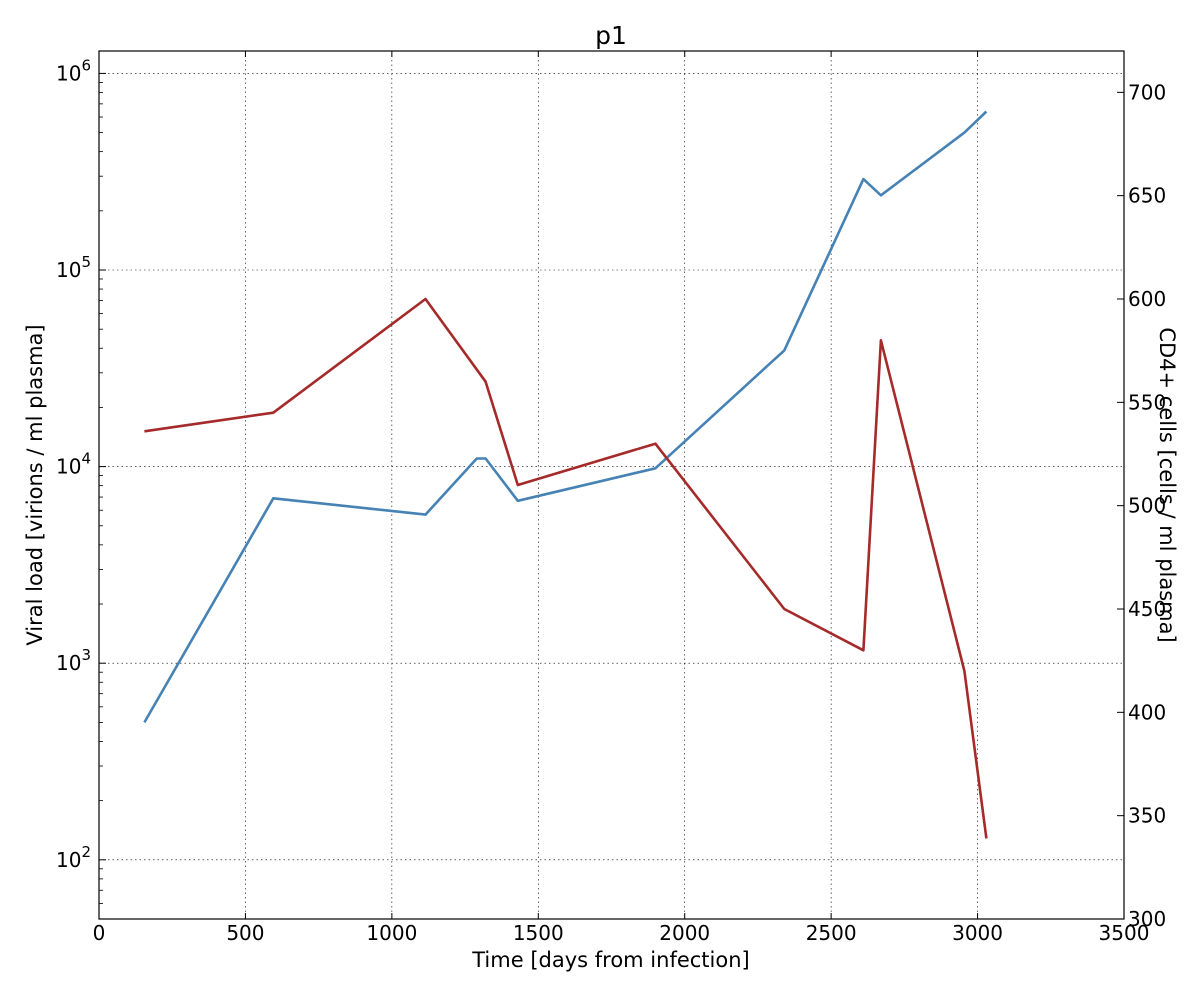 Image resolution: width=1200 pixels, height=1000 pixels. What do you see at coordinates (1147, 506) in the screenshot?
I see `y2-tick-label: 500` at bounding box center [1147, 506].